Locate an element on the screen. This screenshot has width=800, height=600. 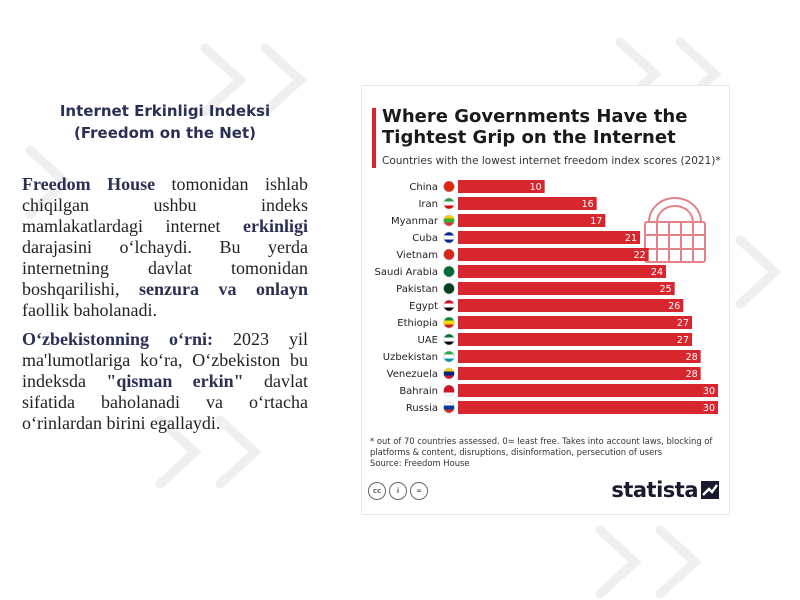
bar-row: Saudi Arabia 24 is located at coordinates (520, 271).